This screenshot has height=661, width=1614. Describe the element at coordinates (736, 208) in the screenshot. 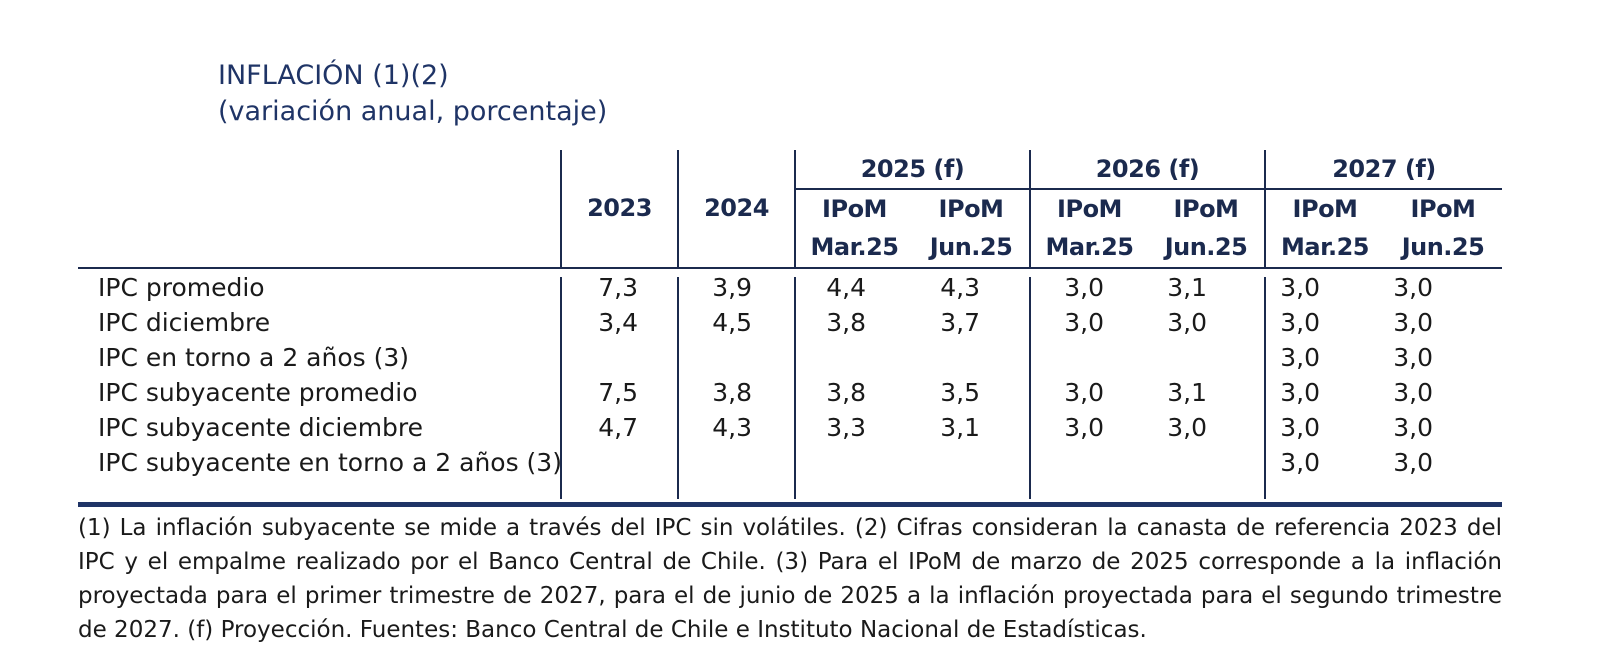

I see `header-year-2024: 2024` at that location.